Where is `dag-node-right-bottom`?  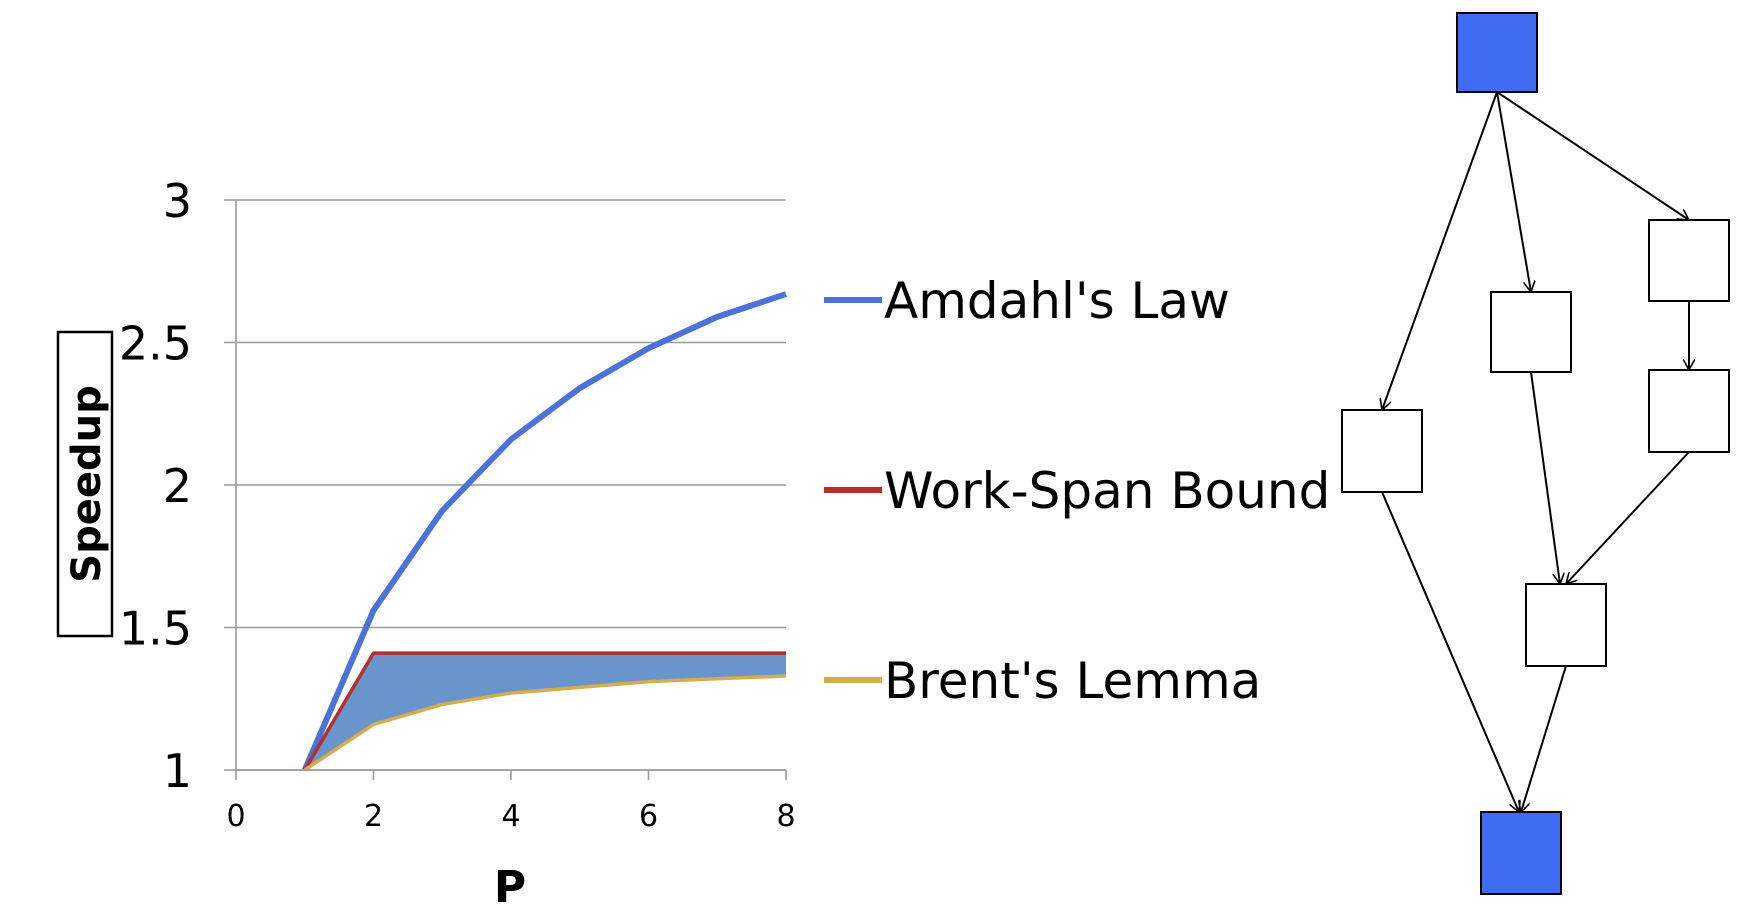 dag-node-right-bottom is located at coordinates (1689, 411).